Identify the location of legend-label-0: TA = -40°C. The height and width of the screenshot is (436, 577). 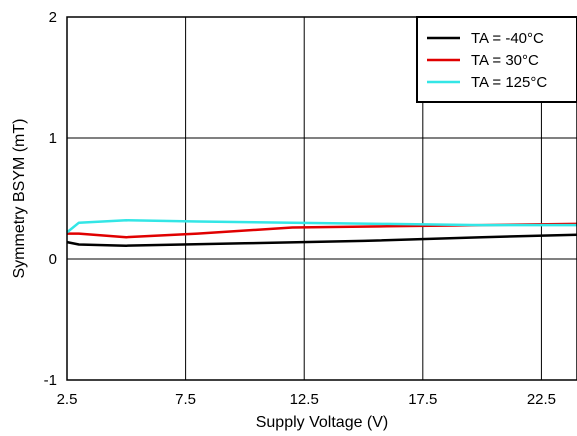
(507, 38).